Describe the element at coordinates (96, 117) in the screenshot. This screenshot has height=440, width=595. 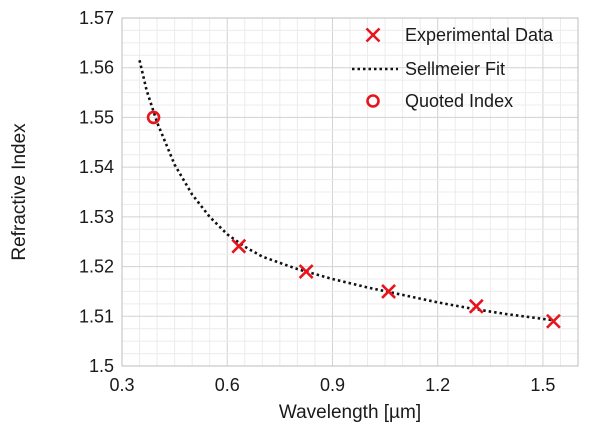
I see `y-tick-label: 1.55` at that location.